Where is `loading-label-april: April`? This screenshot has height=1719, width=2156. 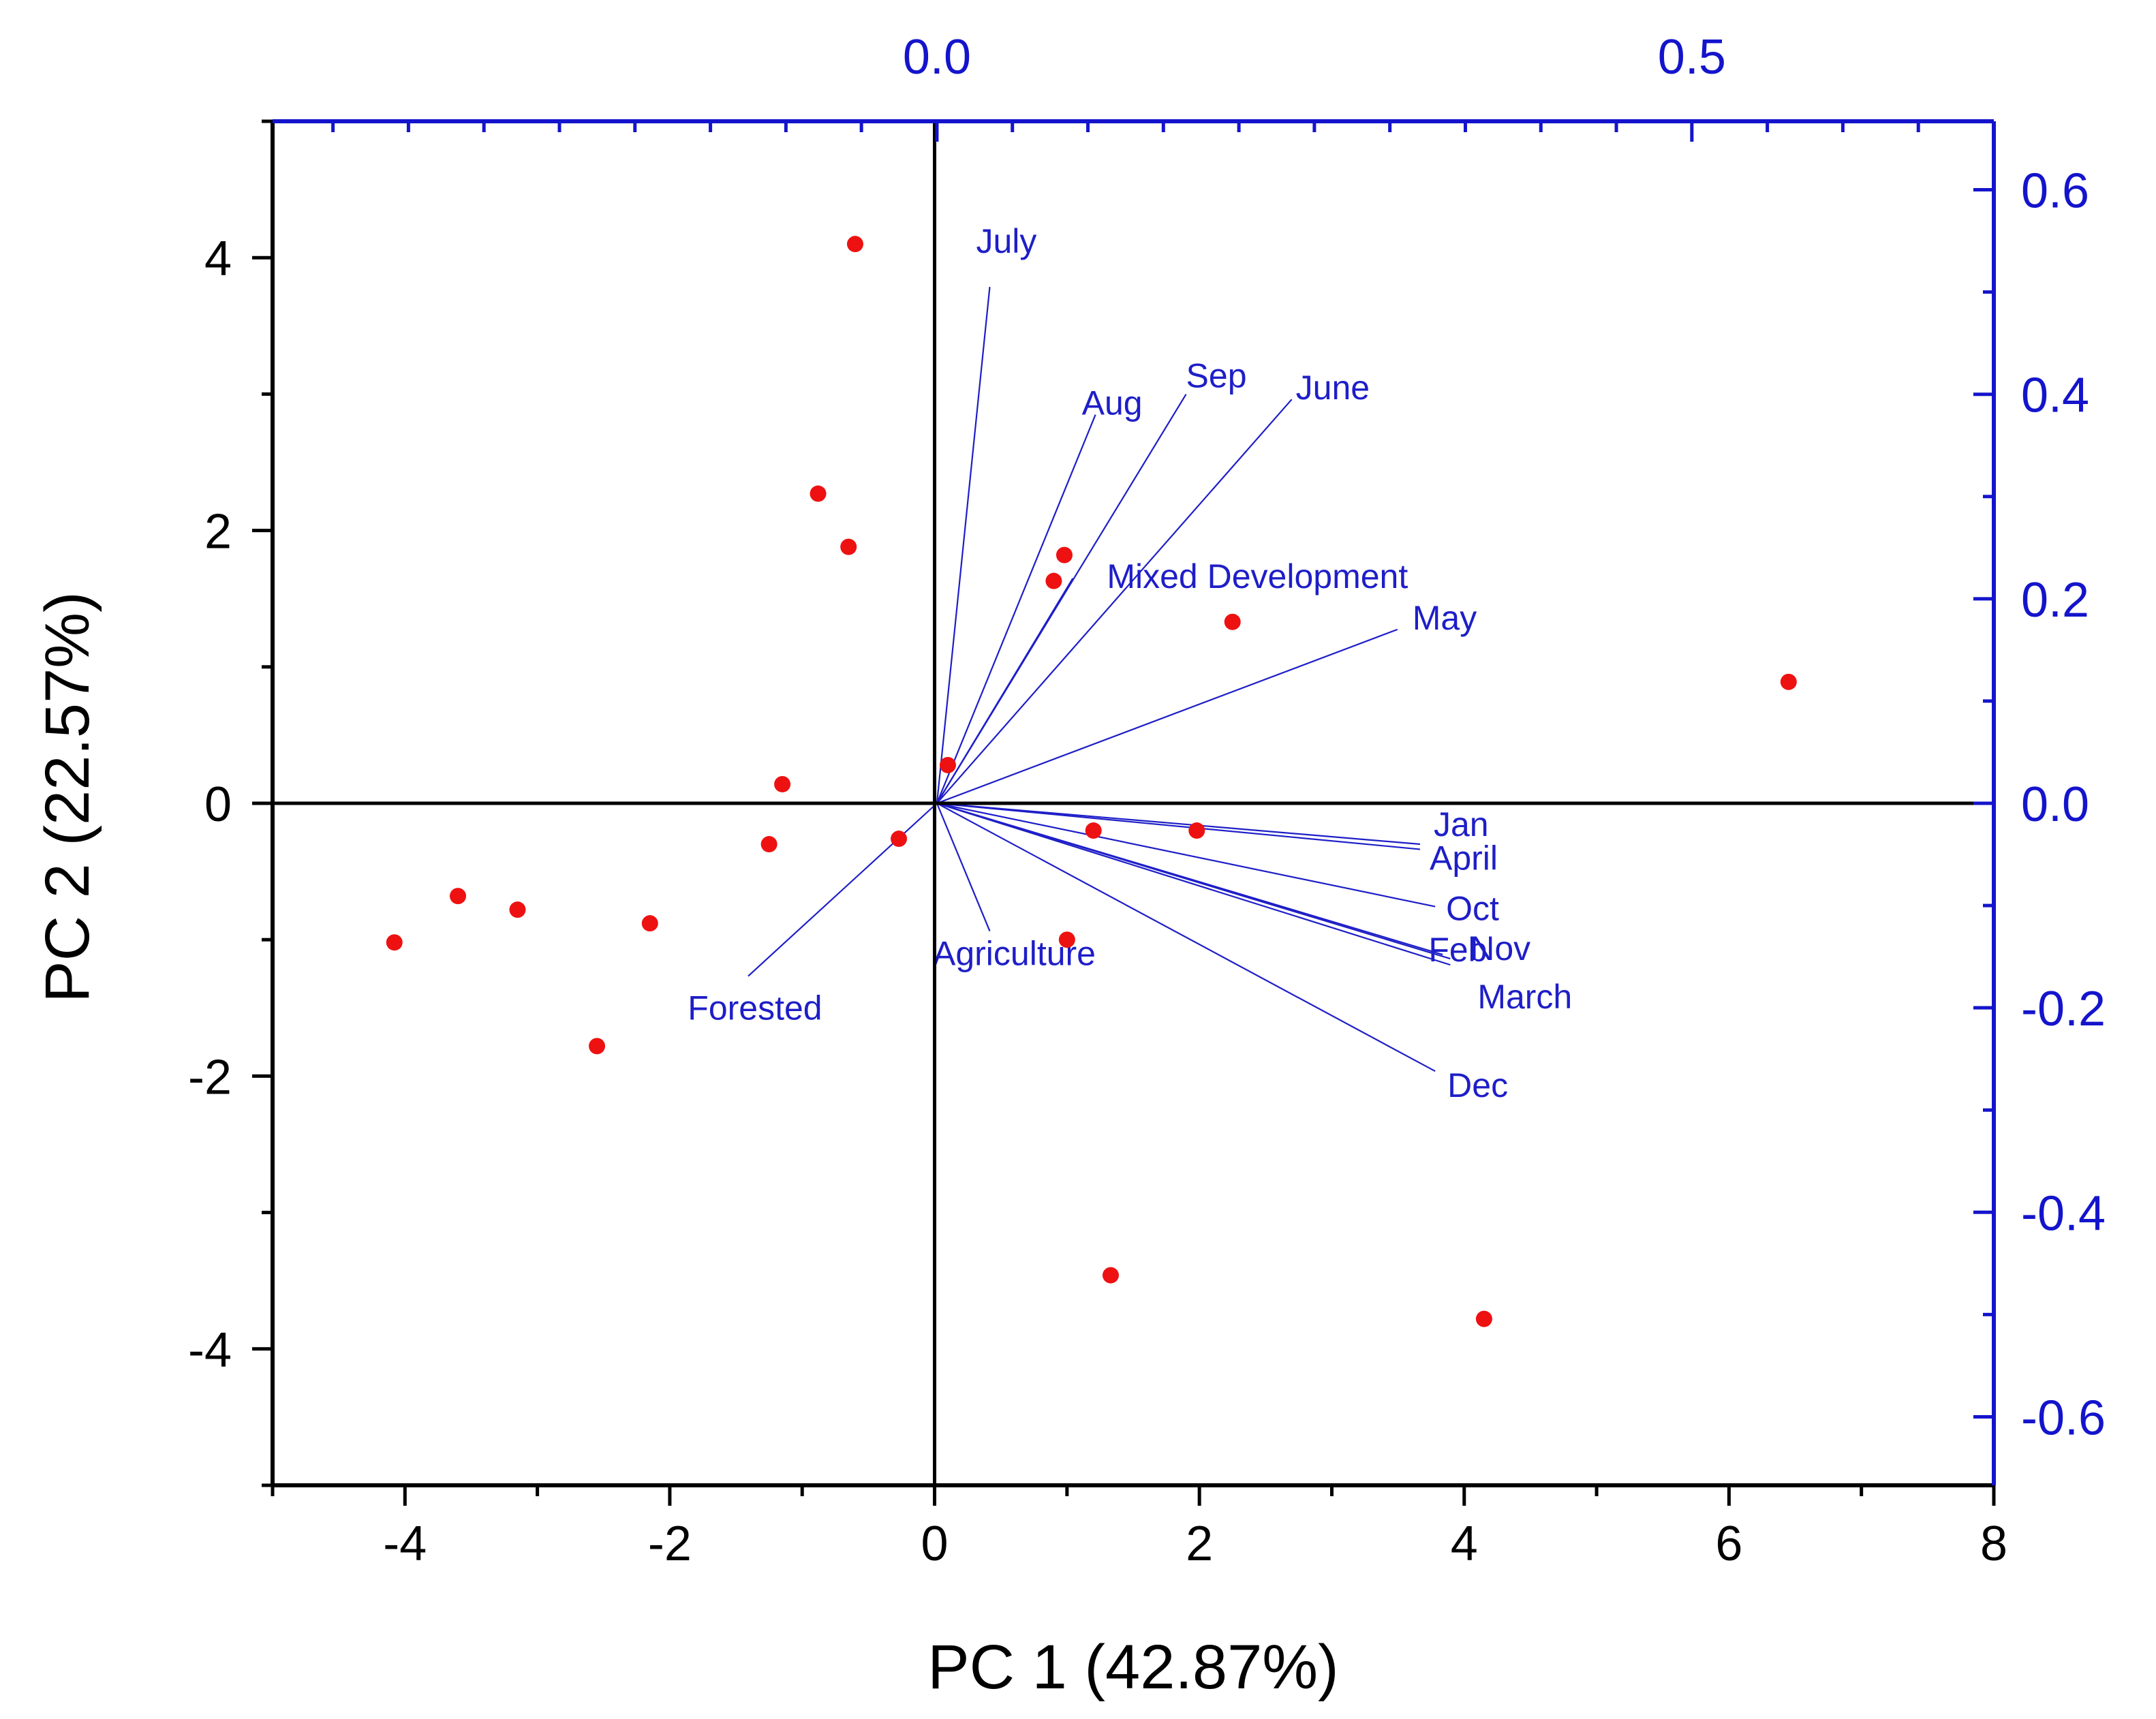
loading-label-april: April is located at coordinates (1464, 858).